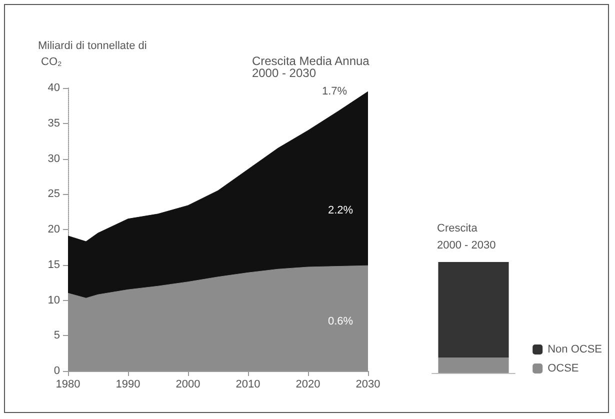 The width and height of the screenshot is (615, 419). Describe the element at coordinates (54, 158) in the screenshot. I see `y-tick-label: 30` at that location.